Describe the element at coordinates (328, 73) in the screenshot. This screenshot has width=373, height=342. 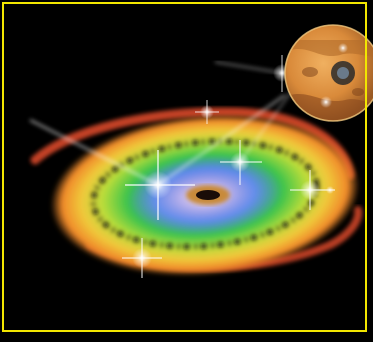
I see `inset-planet` at that location.